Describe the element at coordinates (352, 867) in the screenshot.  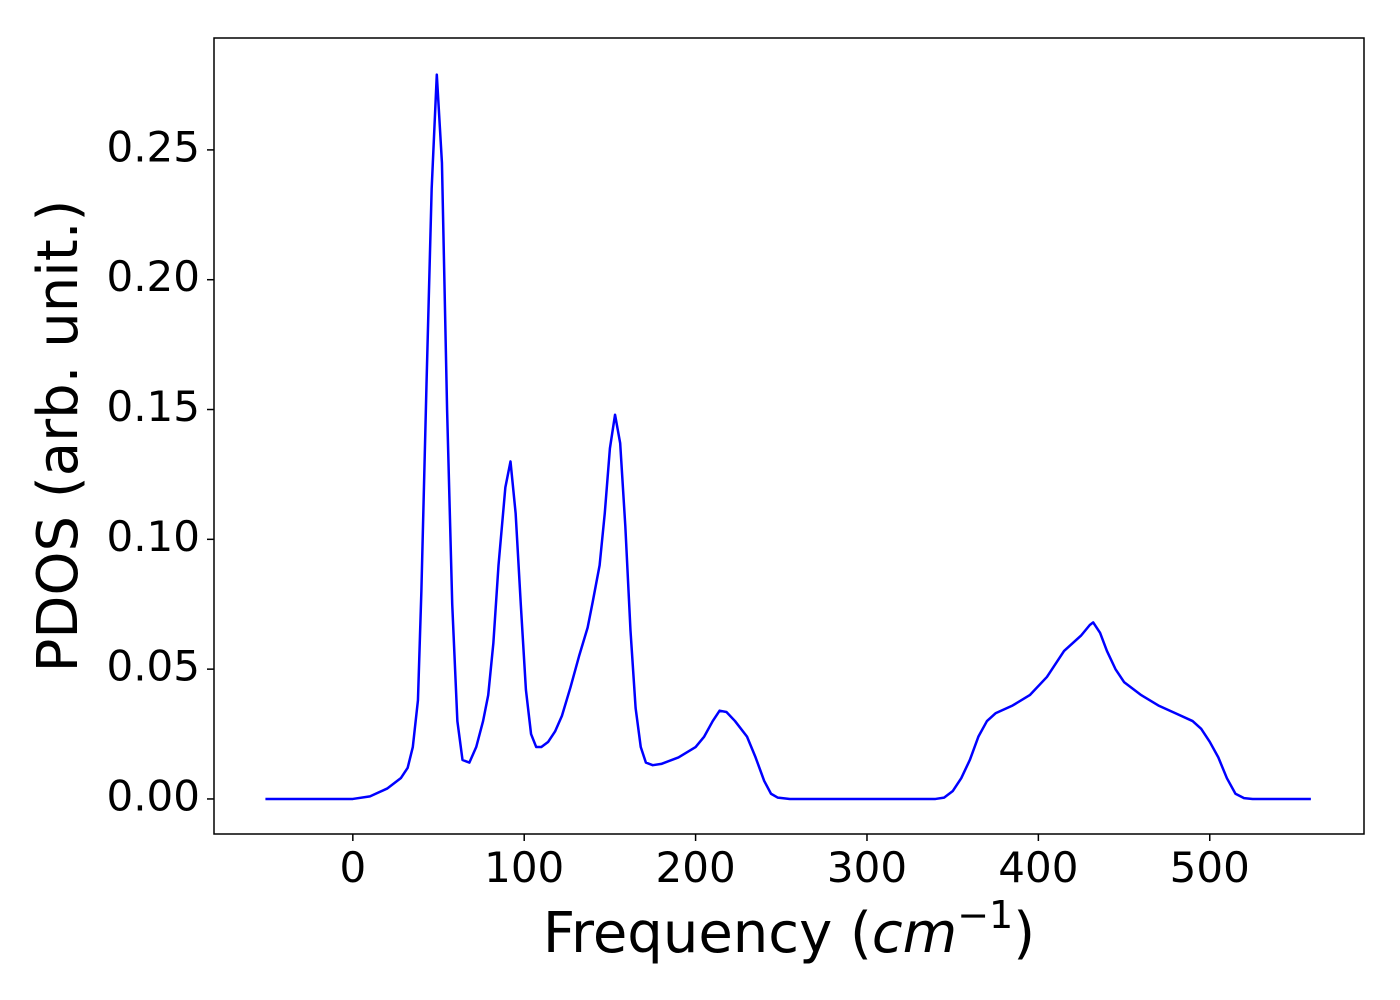
I see `x-tick-label: 0` at that location.